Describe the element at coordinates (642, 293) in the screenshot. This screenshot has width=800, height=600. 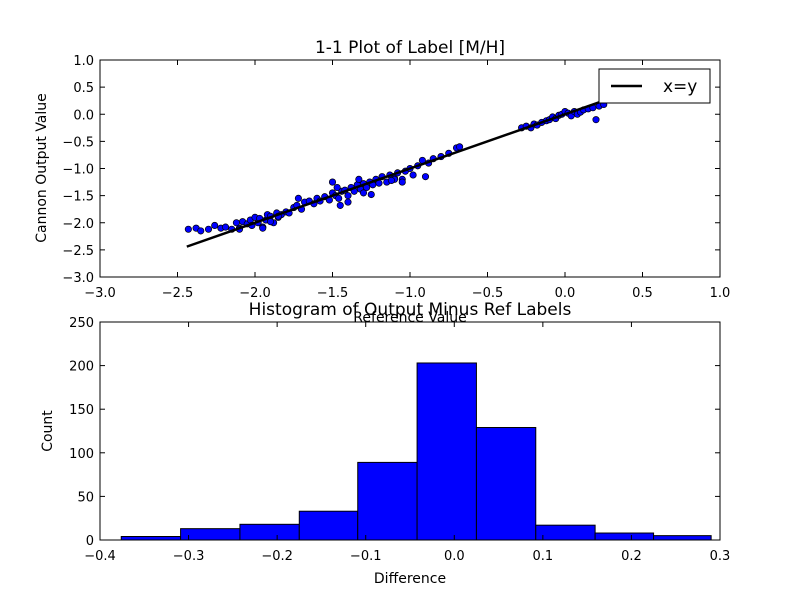
I see `x-tick-label: 0.5` at that location.